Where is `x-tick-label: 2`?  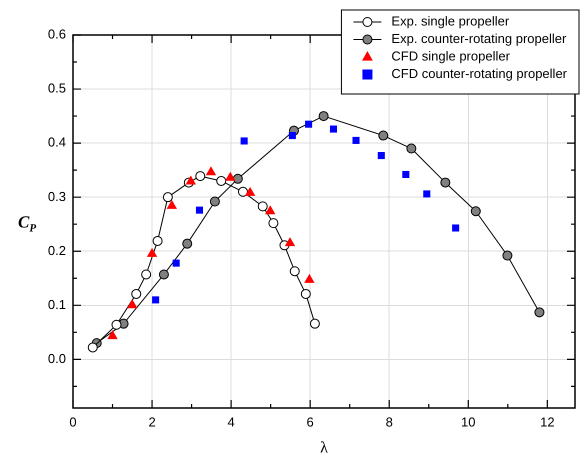
x-tick-label: 2 is located at coordinates (152, 422).